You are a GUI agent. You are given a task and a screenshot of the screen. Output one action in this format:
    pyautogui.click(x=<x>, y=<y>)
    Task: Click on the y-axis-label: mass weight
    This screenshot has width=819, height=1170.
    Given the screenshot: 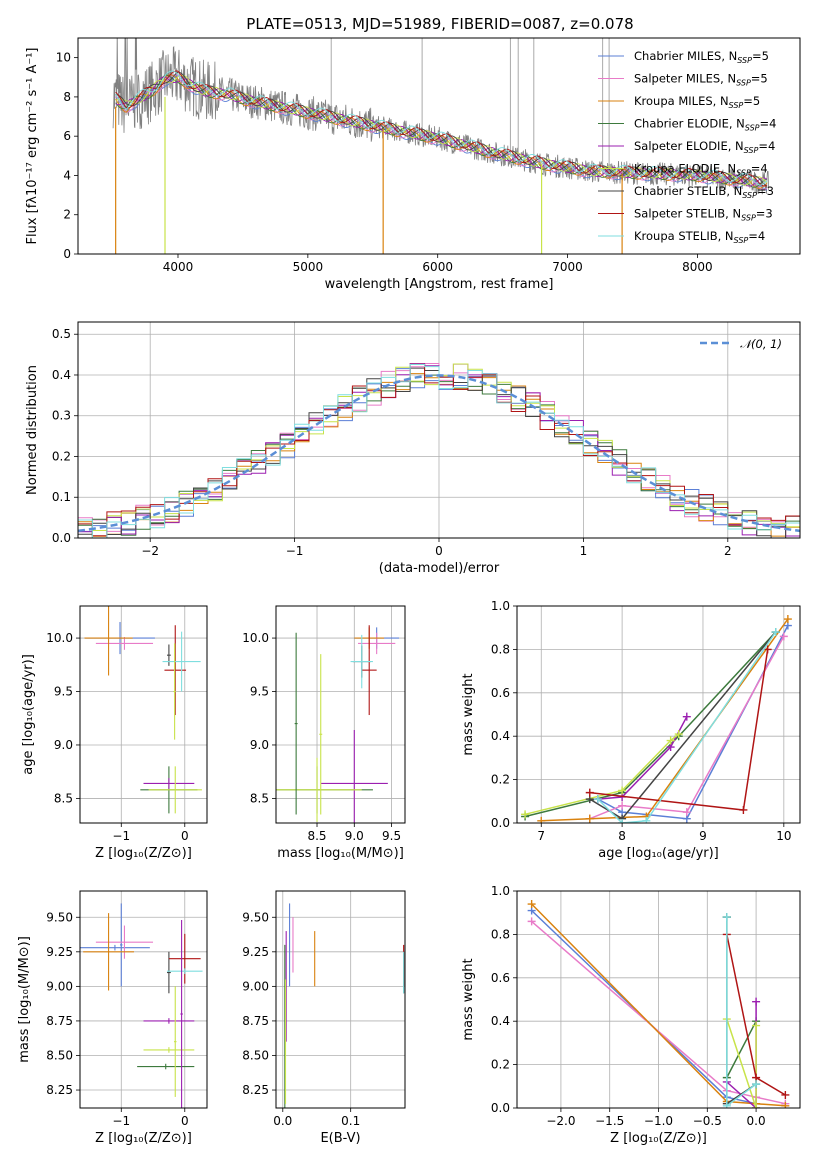 What is the action you would take?
    pyautogui.click(x=468, y=714)
    